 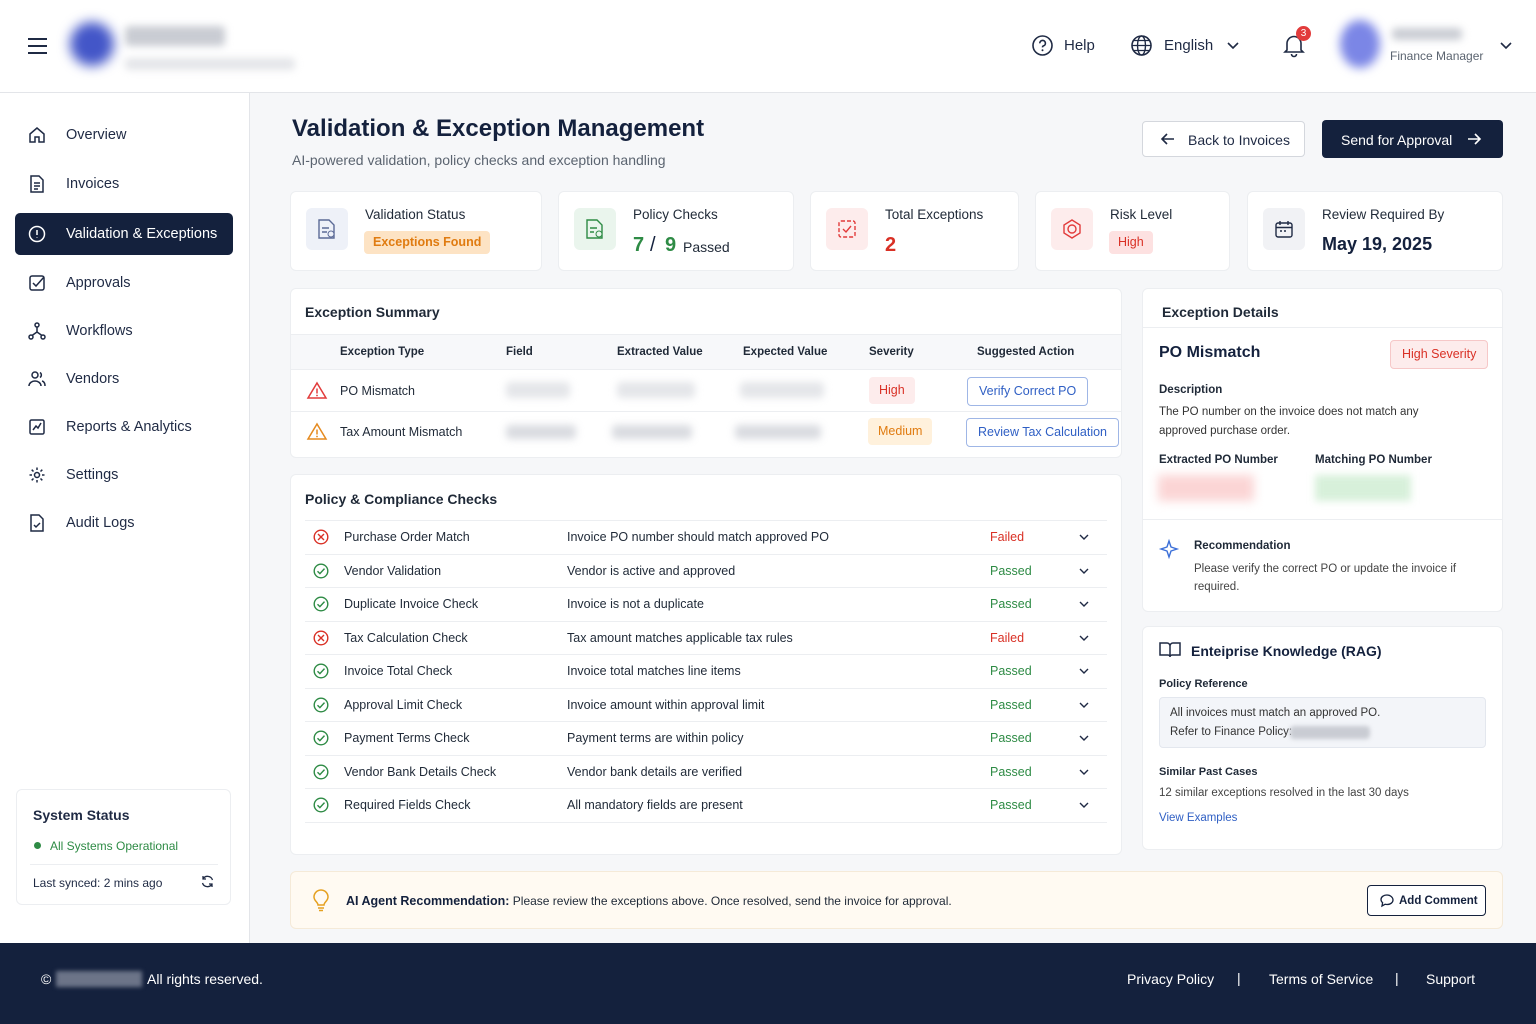 I want to click on nav-item: Approvals, so click(x=98, y=283).